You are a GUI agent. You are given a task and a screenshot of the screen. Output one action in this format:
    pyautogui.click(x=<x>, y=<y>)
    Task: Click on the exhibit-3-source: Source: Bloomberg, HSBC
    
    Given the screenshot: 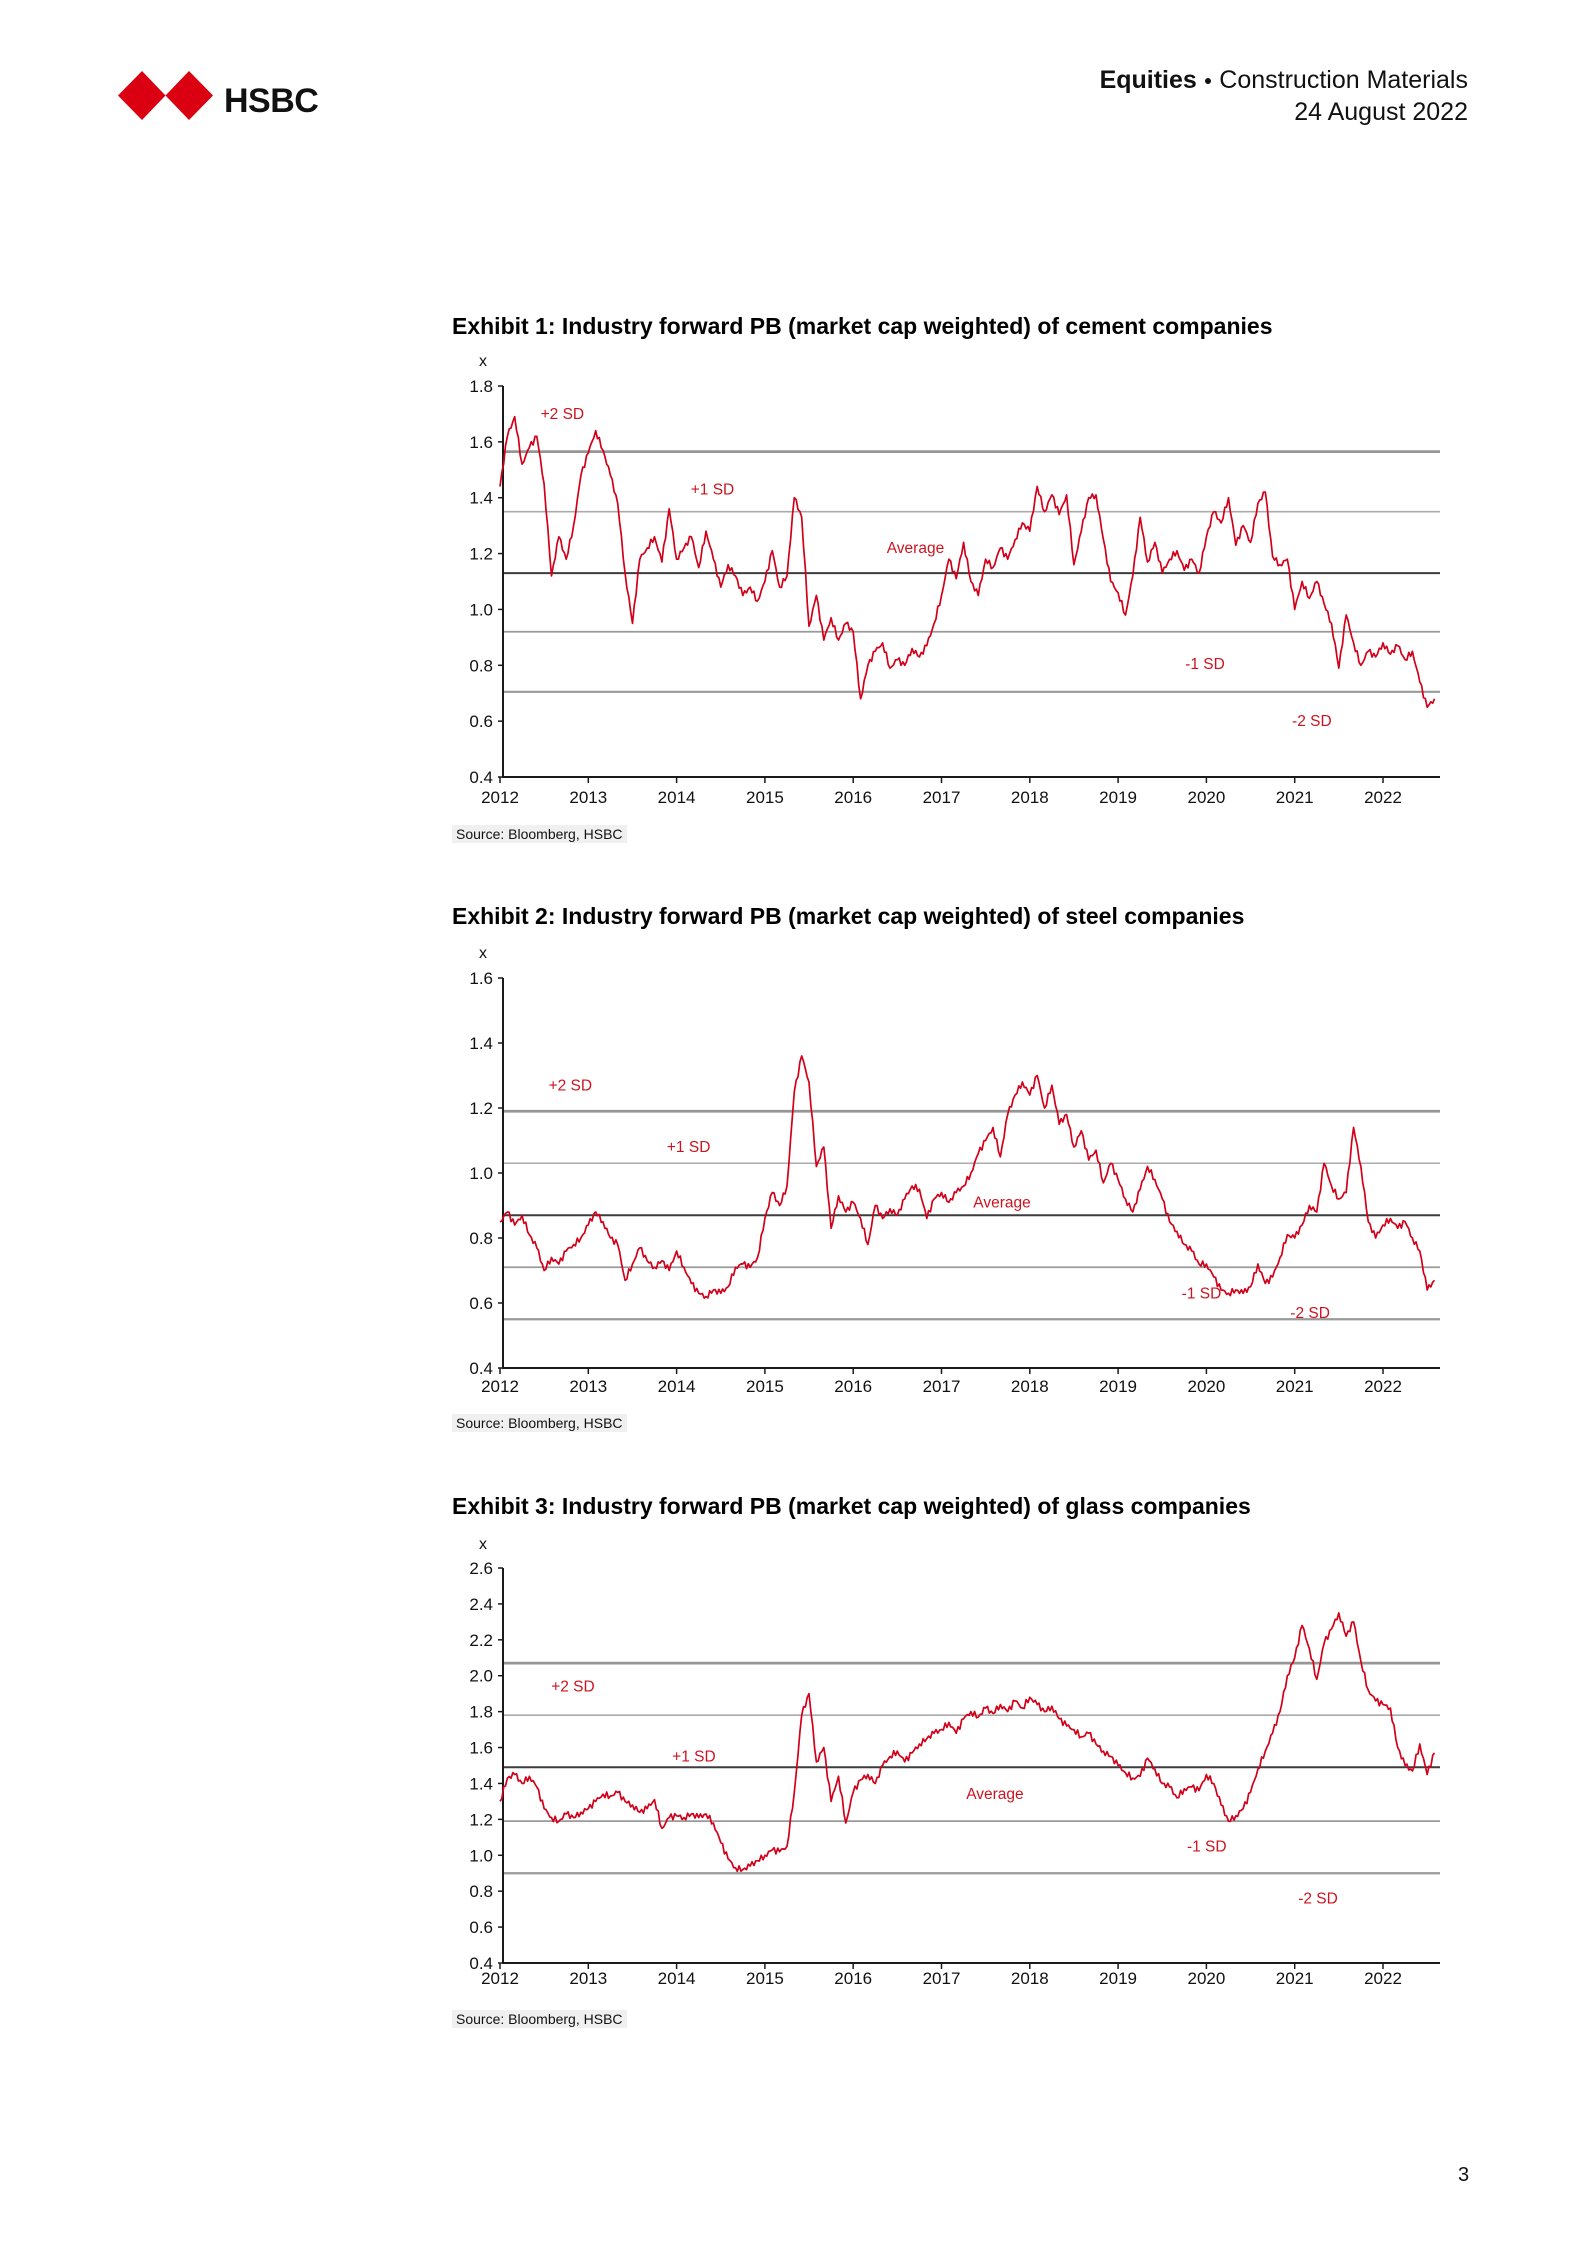 What is the action you would take?
    pyautogui.click(x=539, y=2019)
    